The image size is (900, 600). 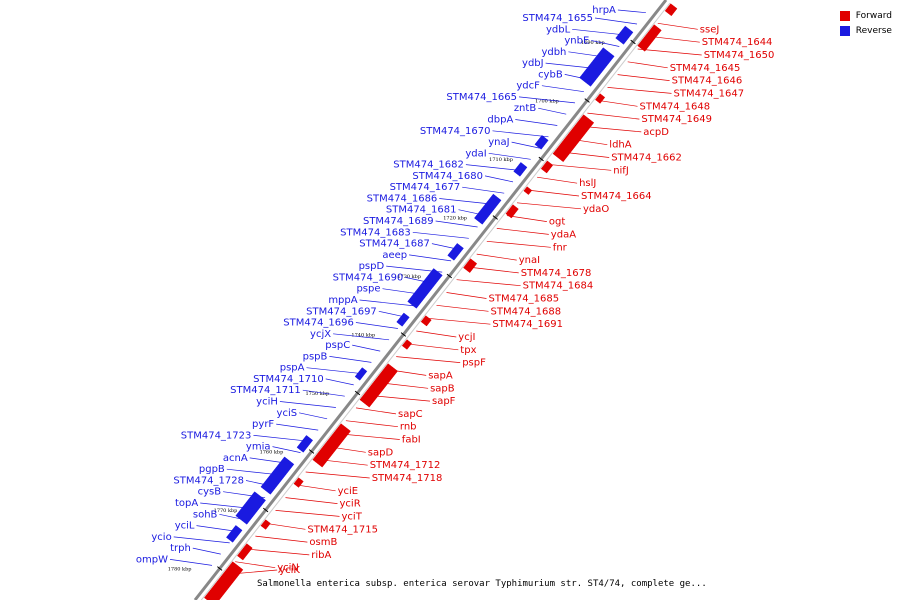 I want to click on forward-gene-label-39: STM474_1715, so click(x=342, y=529).